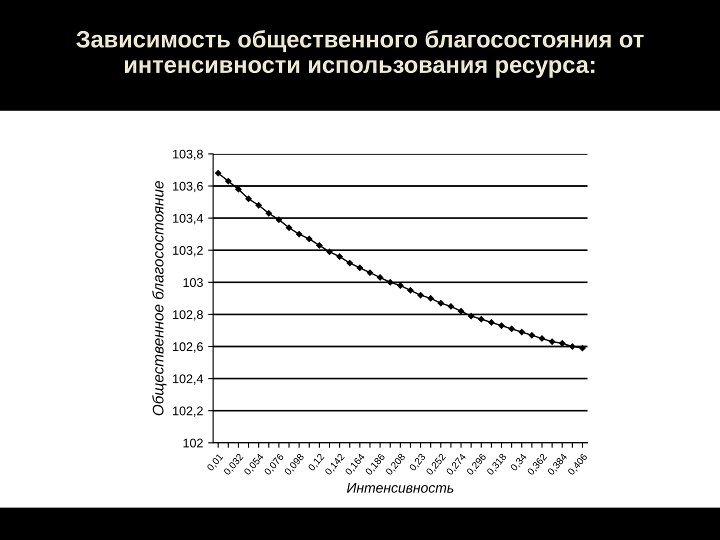  What do you see at coordinates (159, 298) in the screenshot?
I see `y-axis-title: Общественное благосостояние` at bounding box center [159, 298].